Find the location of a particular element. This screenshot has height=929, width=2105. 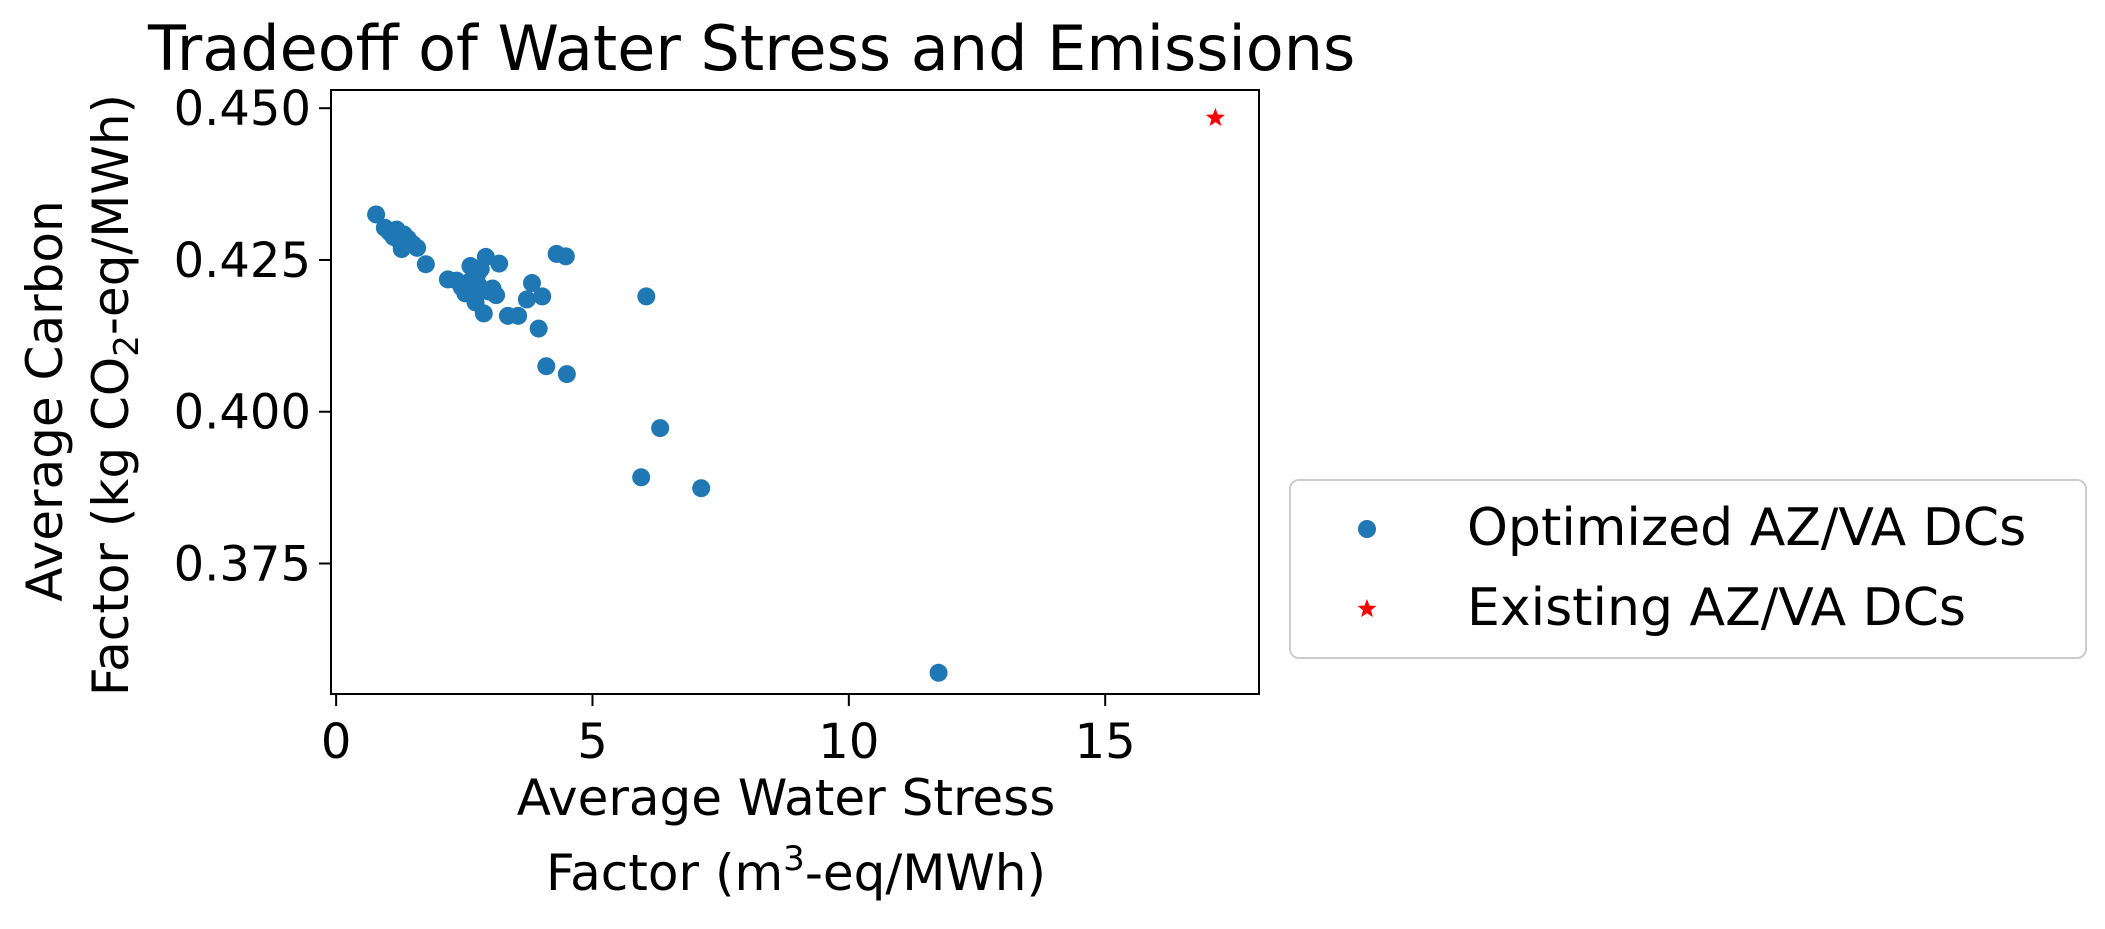

legend-marker-existing is located at coordinates (1367, 608).